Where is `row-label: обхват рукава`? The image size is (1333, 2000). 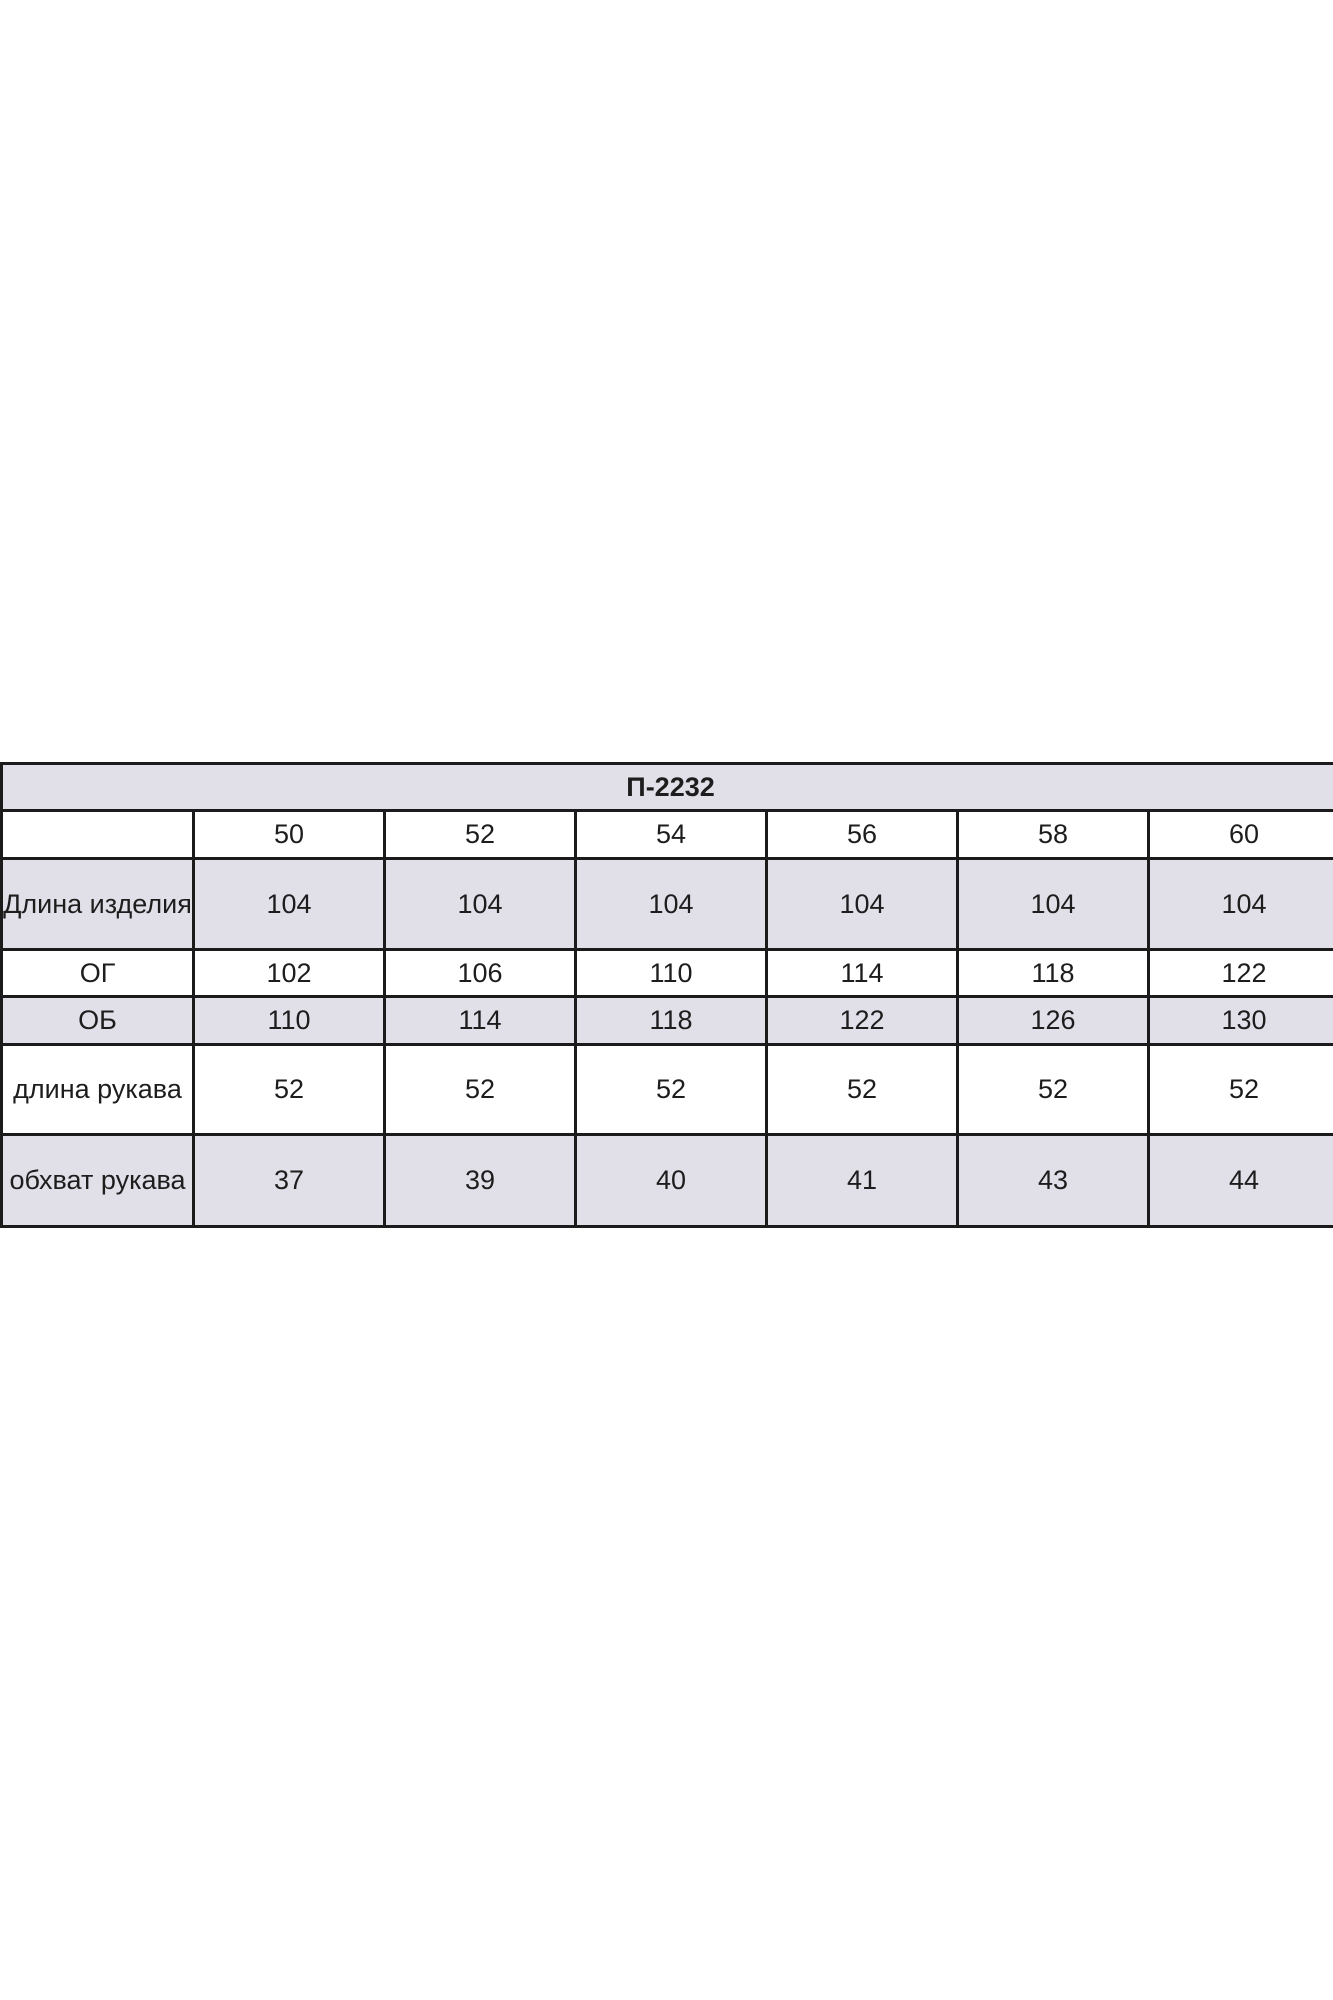
row-label: обхват рукава is located at coordinates (97, 1180).